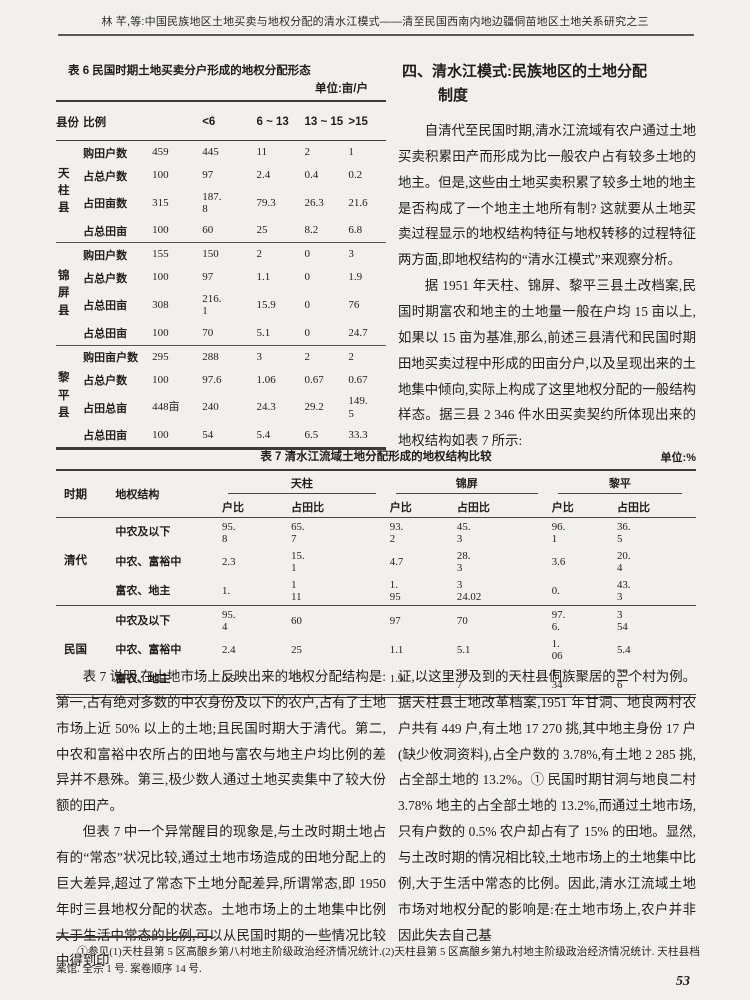  I want to click on row-label: 购田亩户数, so click(111, 358).